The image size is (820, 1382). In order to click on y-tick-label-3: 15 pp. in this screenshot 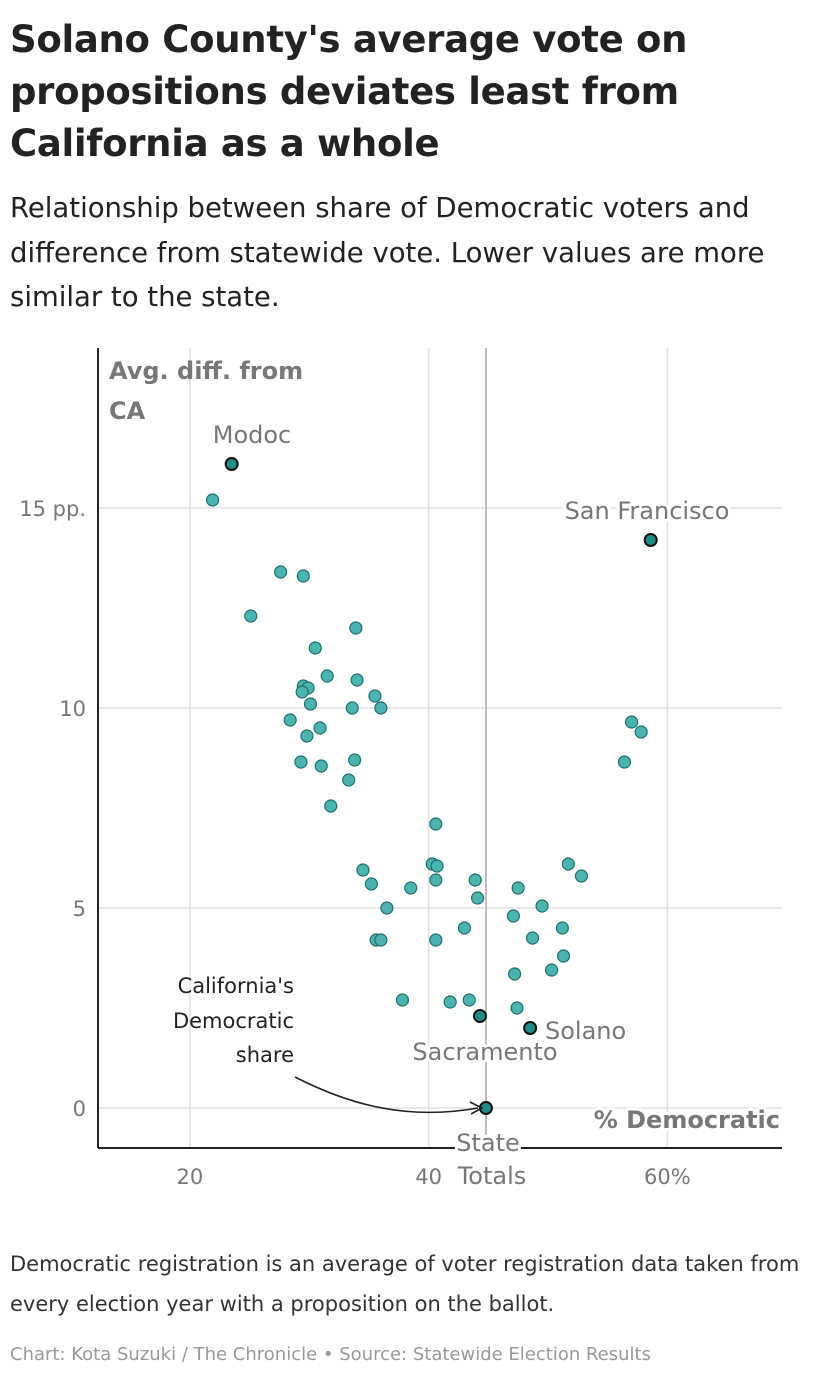, I will do `click(52, 509)`.